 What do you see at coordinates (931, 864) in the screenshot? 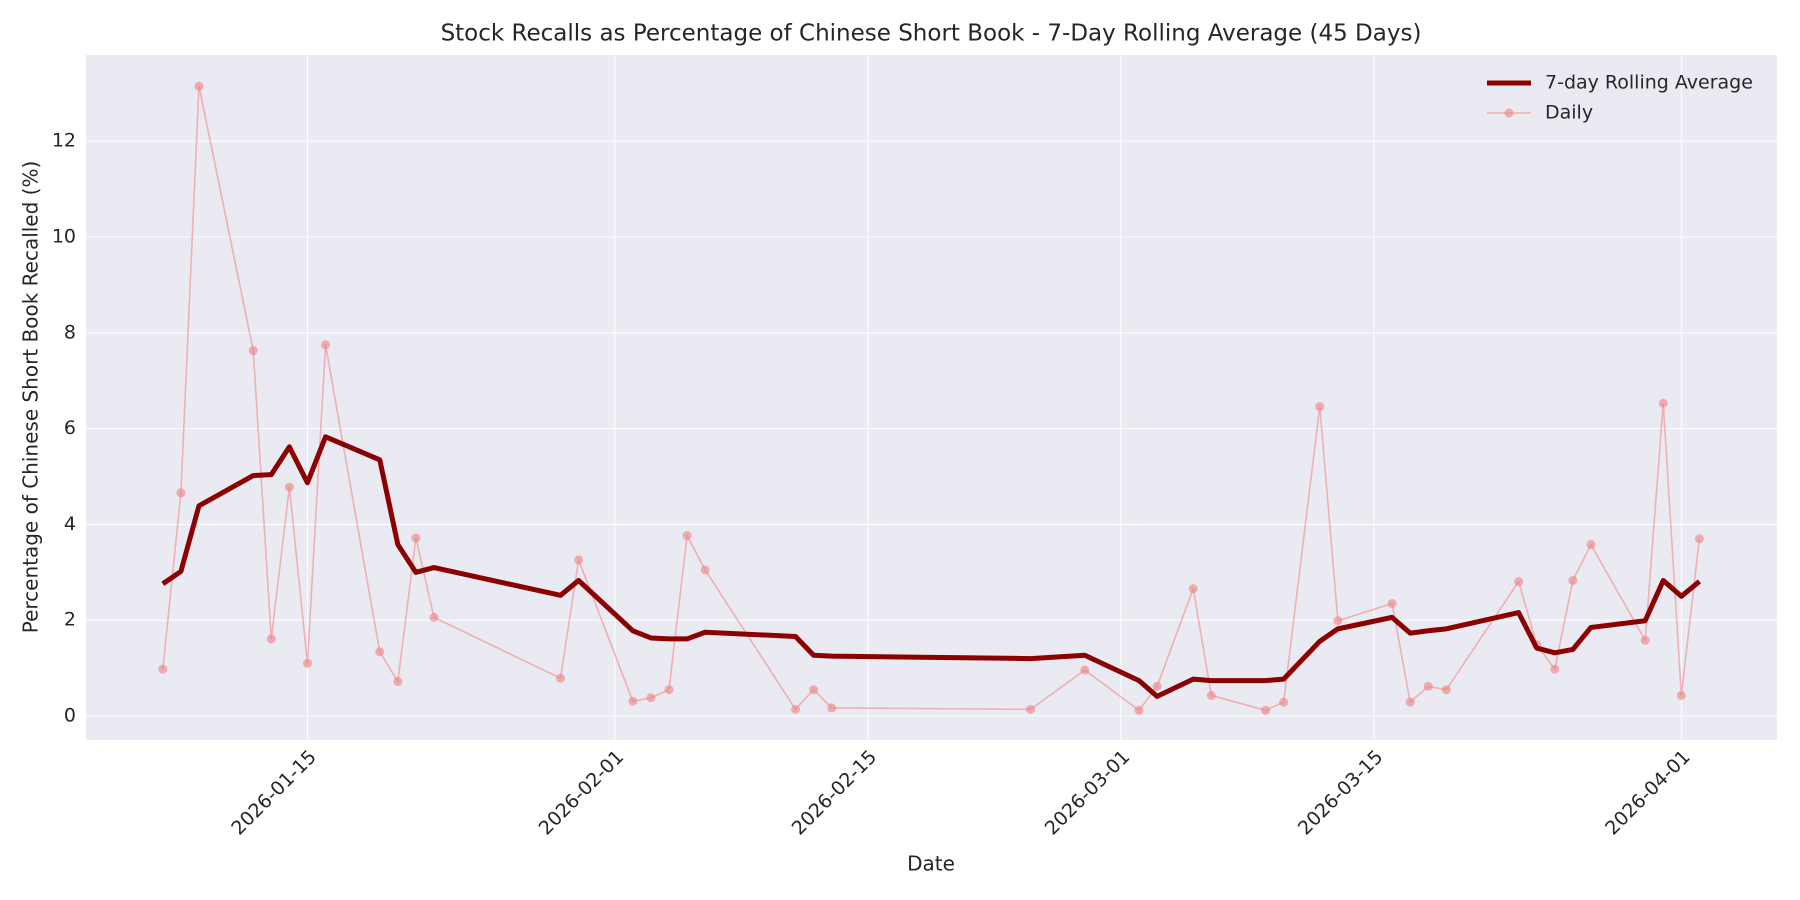
I see `x-axis-label: Date` at bounding box center [931, 864].